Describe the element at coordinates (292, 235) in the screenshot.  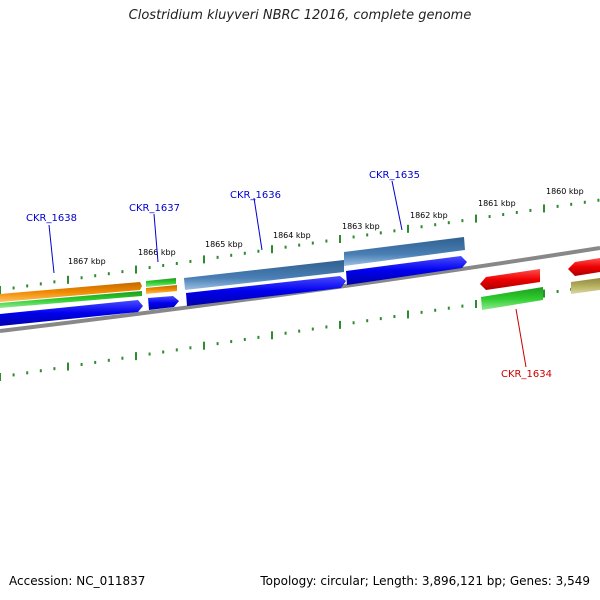
I see `scale-label-1864: 1864 kbp` at that location.